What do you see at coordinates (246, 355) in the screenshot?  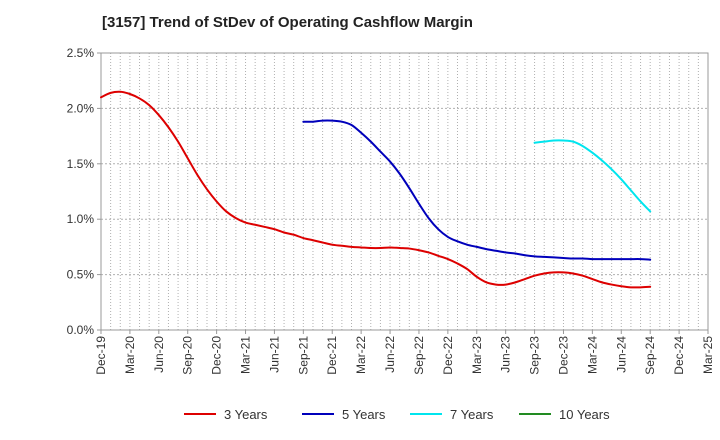 I see `x-tick-label: Mar-21` at bounding box center [246, 355].